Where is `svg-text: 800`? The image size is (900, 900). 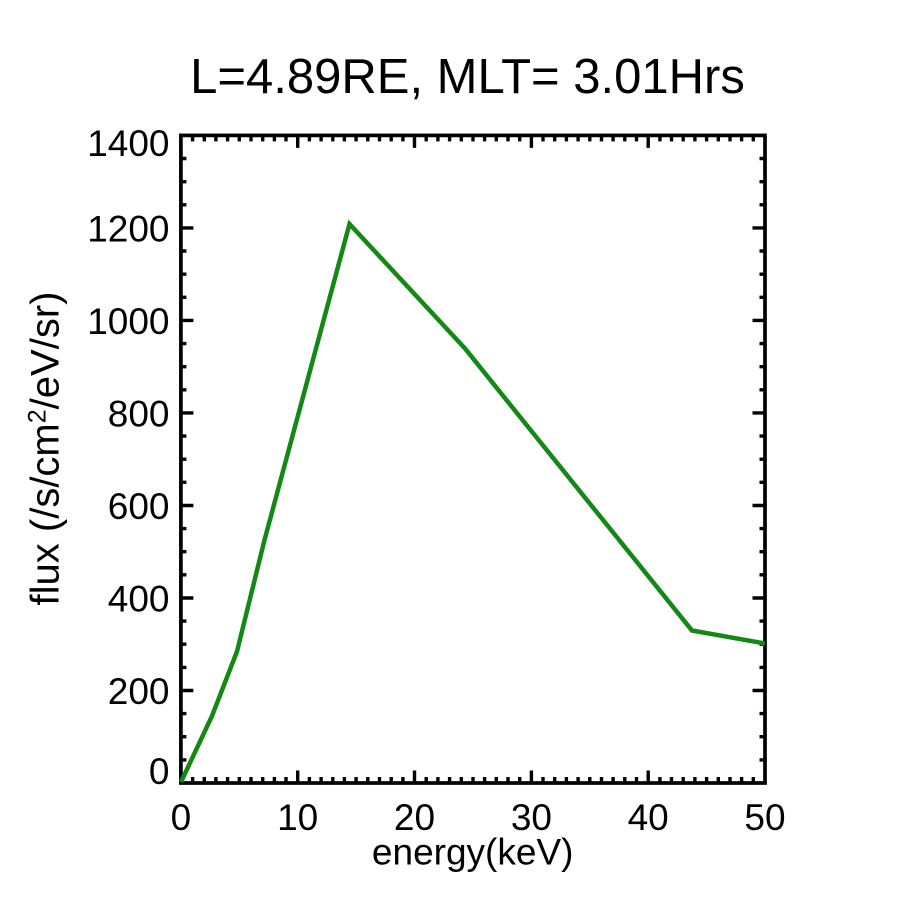
svg-text: 800 is located at coordinates (139, 413).